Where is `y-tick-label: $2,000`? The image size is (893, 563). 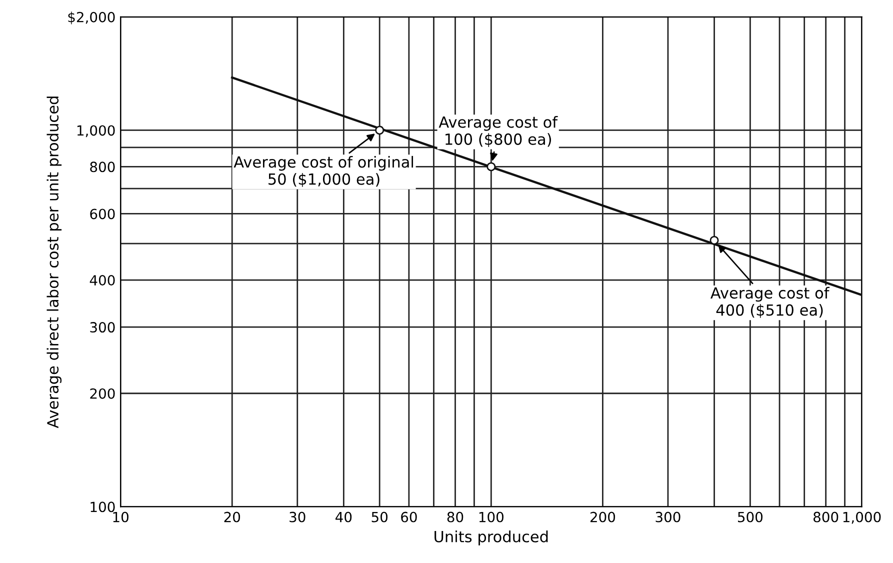
y-tick-label: $2,000 is located at coordinates (91, 18).